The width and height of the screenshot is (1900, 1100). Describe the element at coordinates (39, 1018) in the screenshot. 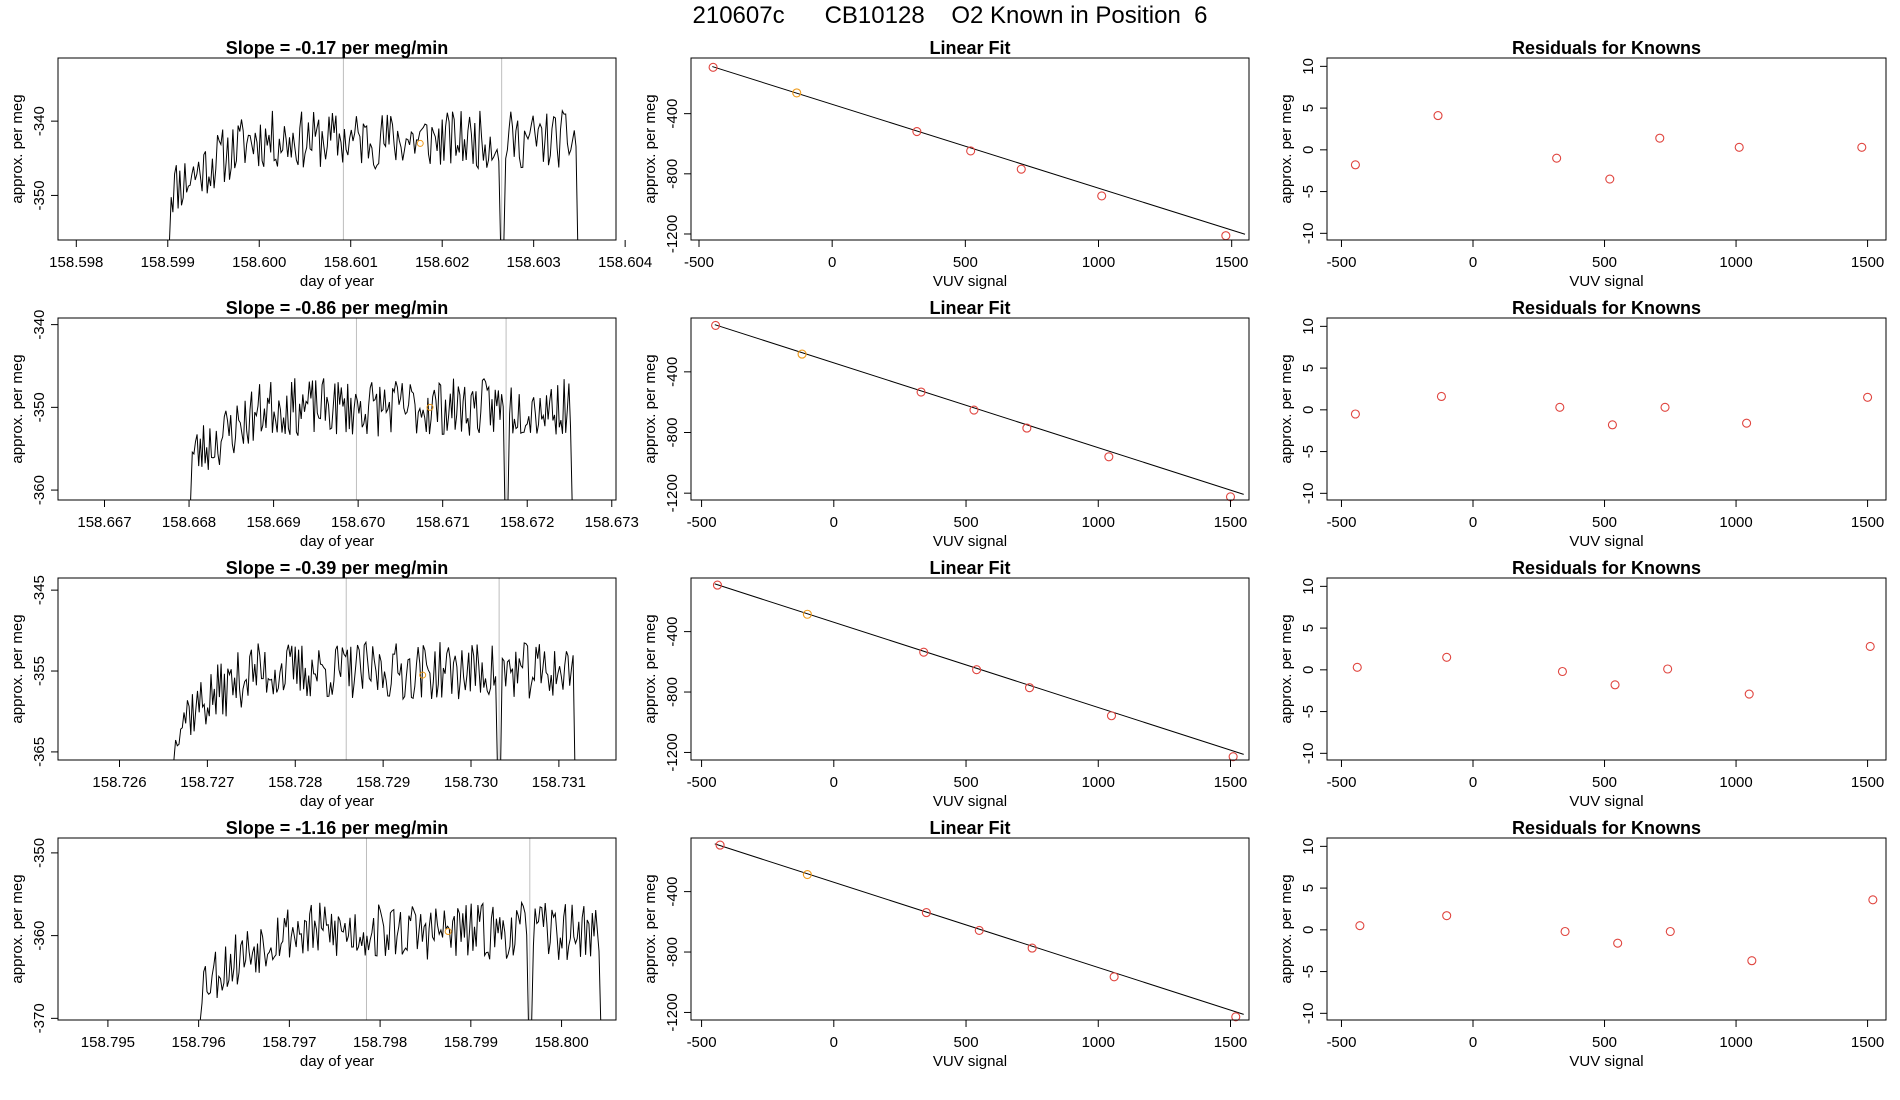

I see `y-tick-label: -370` at that location.